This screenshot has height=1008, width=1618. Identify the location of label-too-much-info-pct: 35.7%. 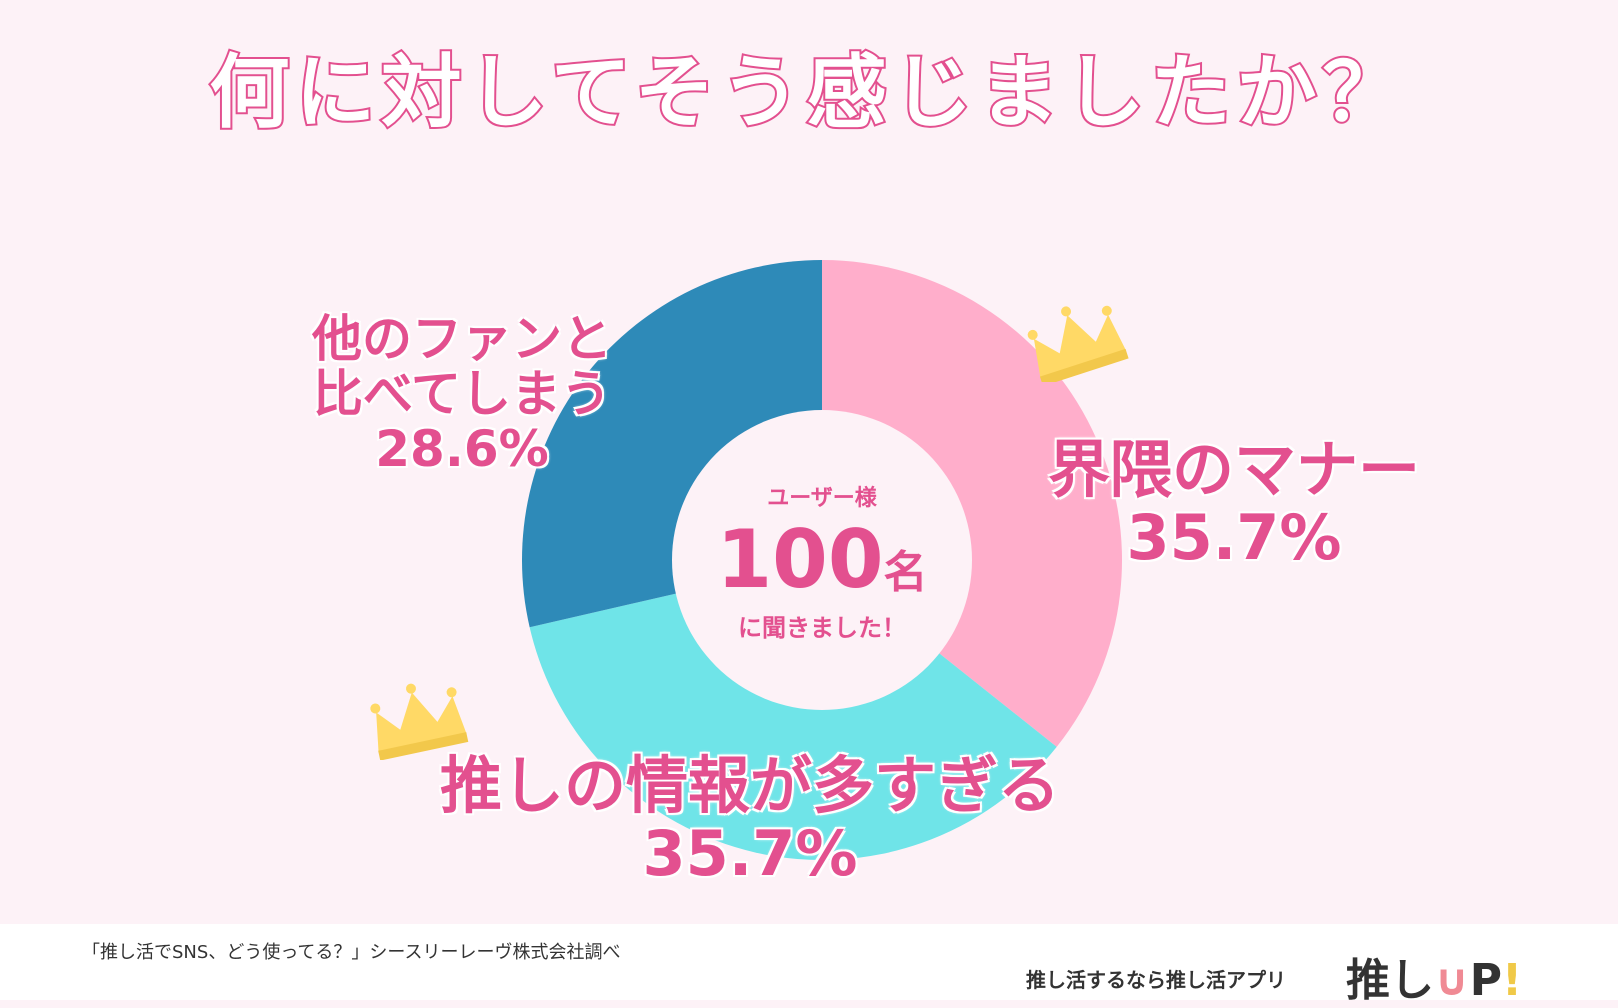
(750, 854).